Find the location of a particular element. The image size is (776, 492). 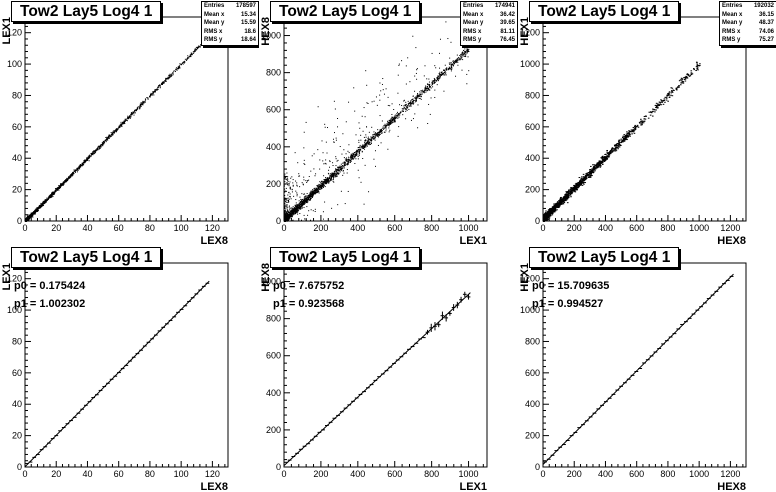

stats-key: Mean y is located at coordinates (473, 23).